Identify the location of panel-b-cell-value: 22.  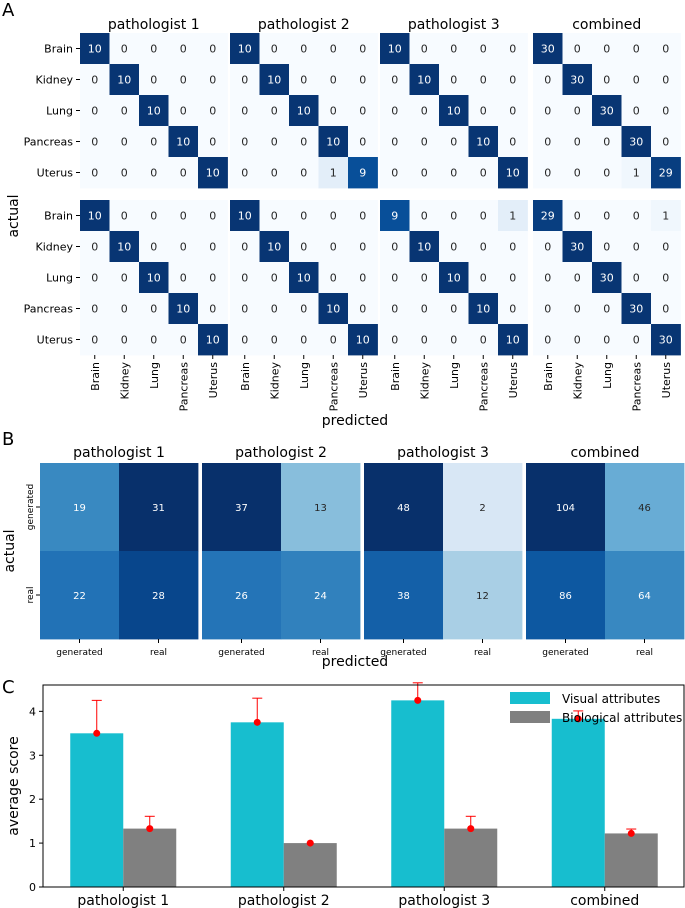
(79, 596).